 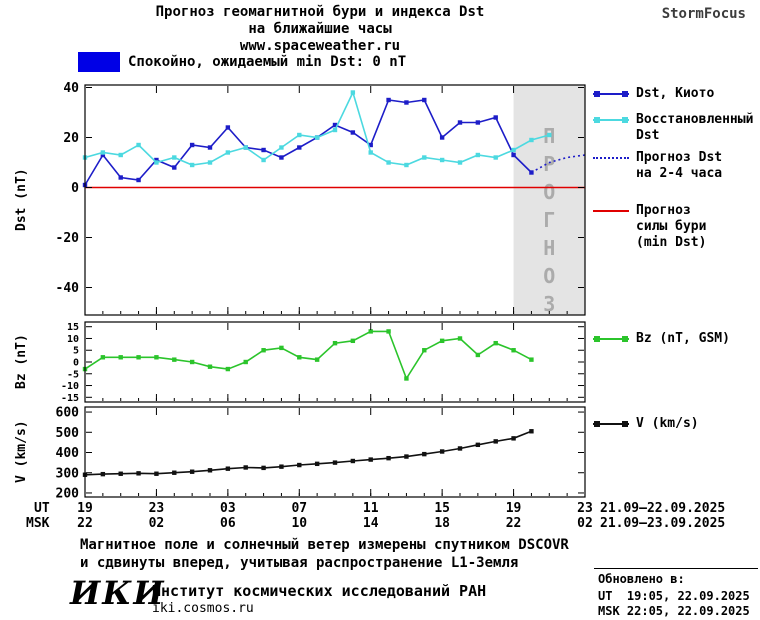 What do you see at coordinates (68, 288) in the screenshot?
I see `svg-text: -40` at bounding box center [68, 288].